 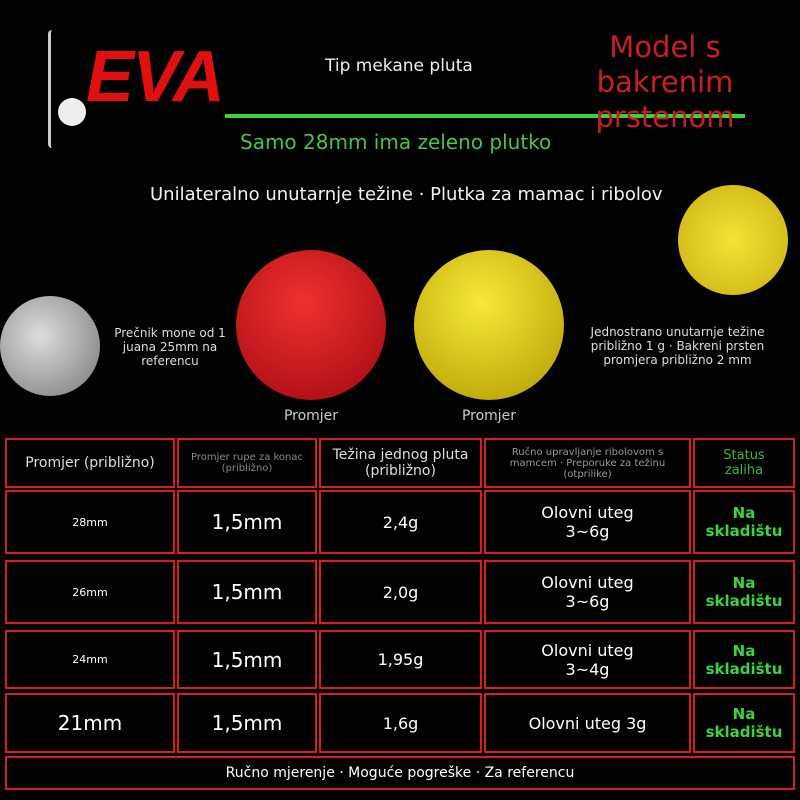 What do you see at coordinates (396, 142) in the screenshot?
I see `green-note: Samo 28mm ima zeleno plutko` at bounding box center [396, 142].